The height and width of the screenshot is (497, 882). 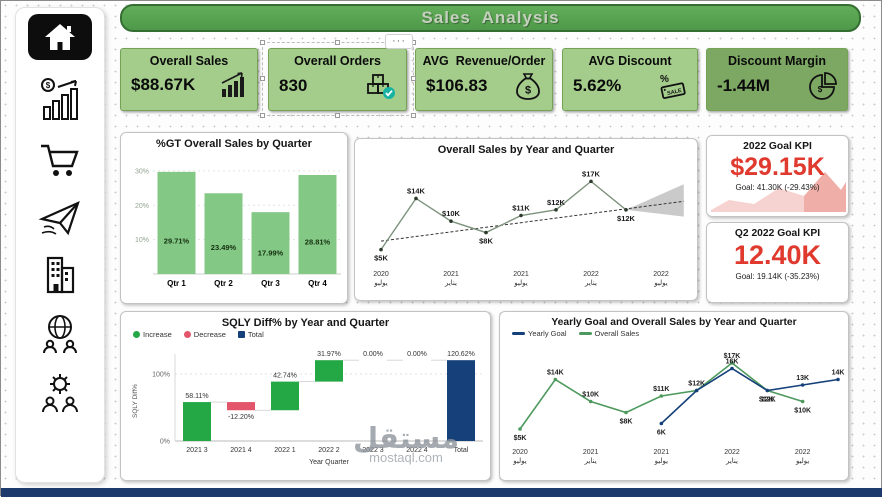 What do you see at coordinates (630, 79) in the screenshot?
I see `kpi-card-avg-discount: AVG Discount 5.62% % SALE` at bounding box center [630, 79].